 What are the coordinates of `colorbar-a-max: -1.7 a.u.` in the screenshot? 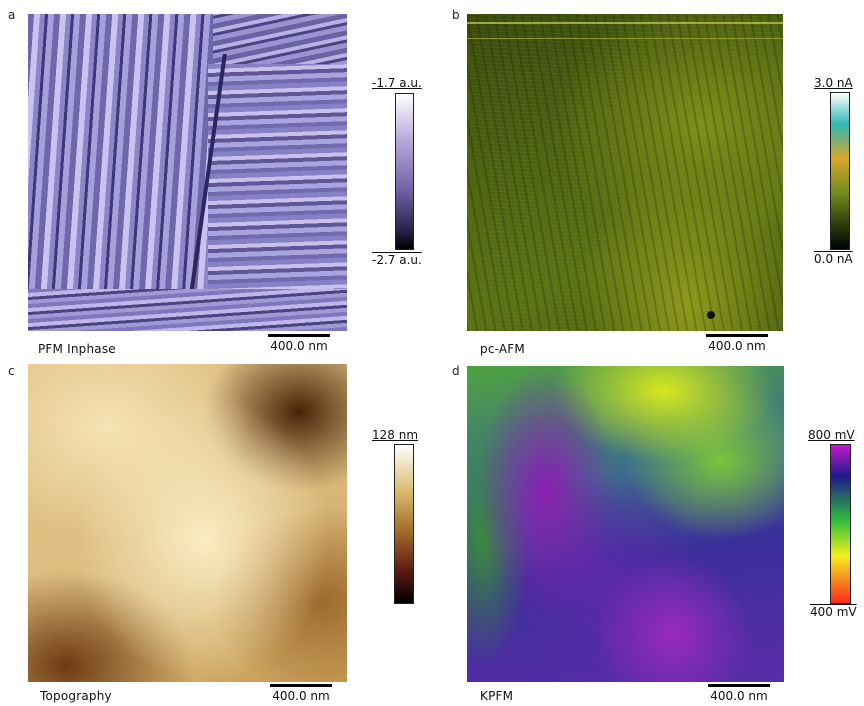 It's located at (397, 83).